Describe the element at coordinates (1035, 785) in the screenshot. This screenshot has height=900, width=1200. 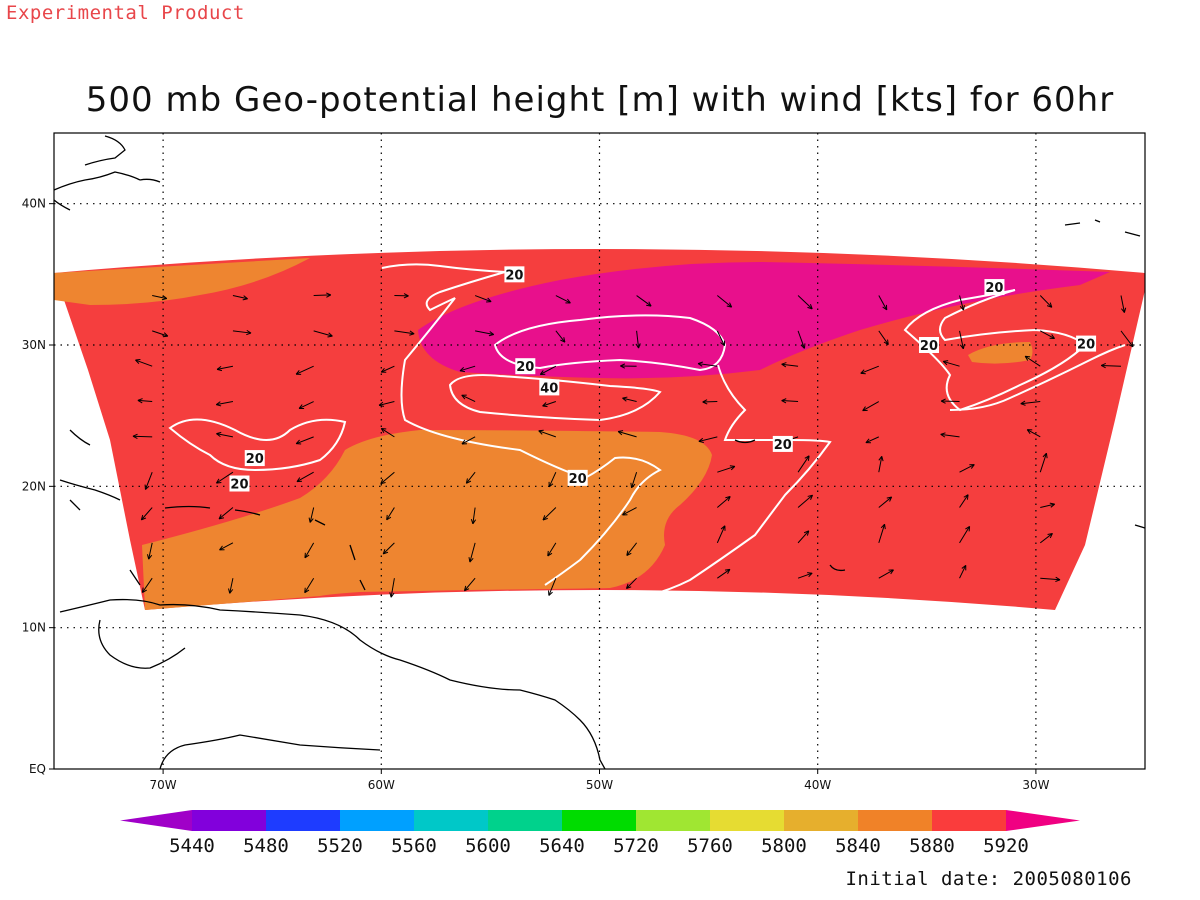
I see `lon-tick-label: 30W` at that location.